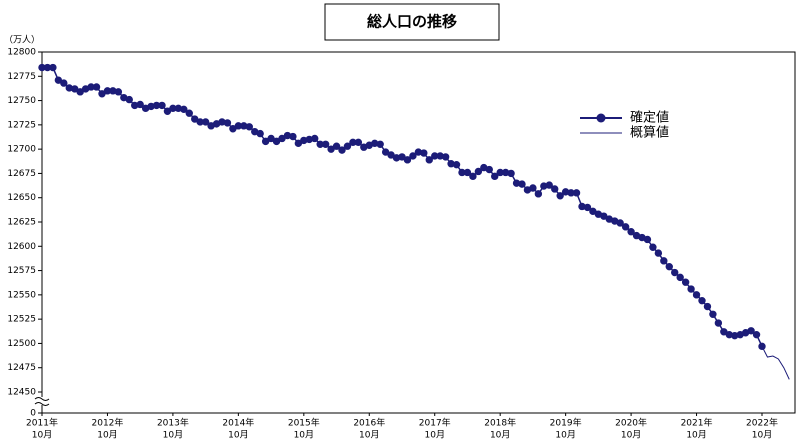 The height and width of the screenshot is (444, 800). I want to click on x-tick-label: 2016年, so click(369, 423).